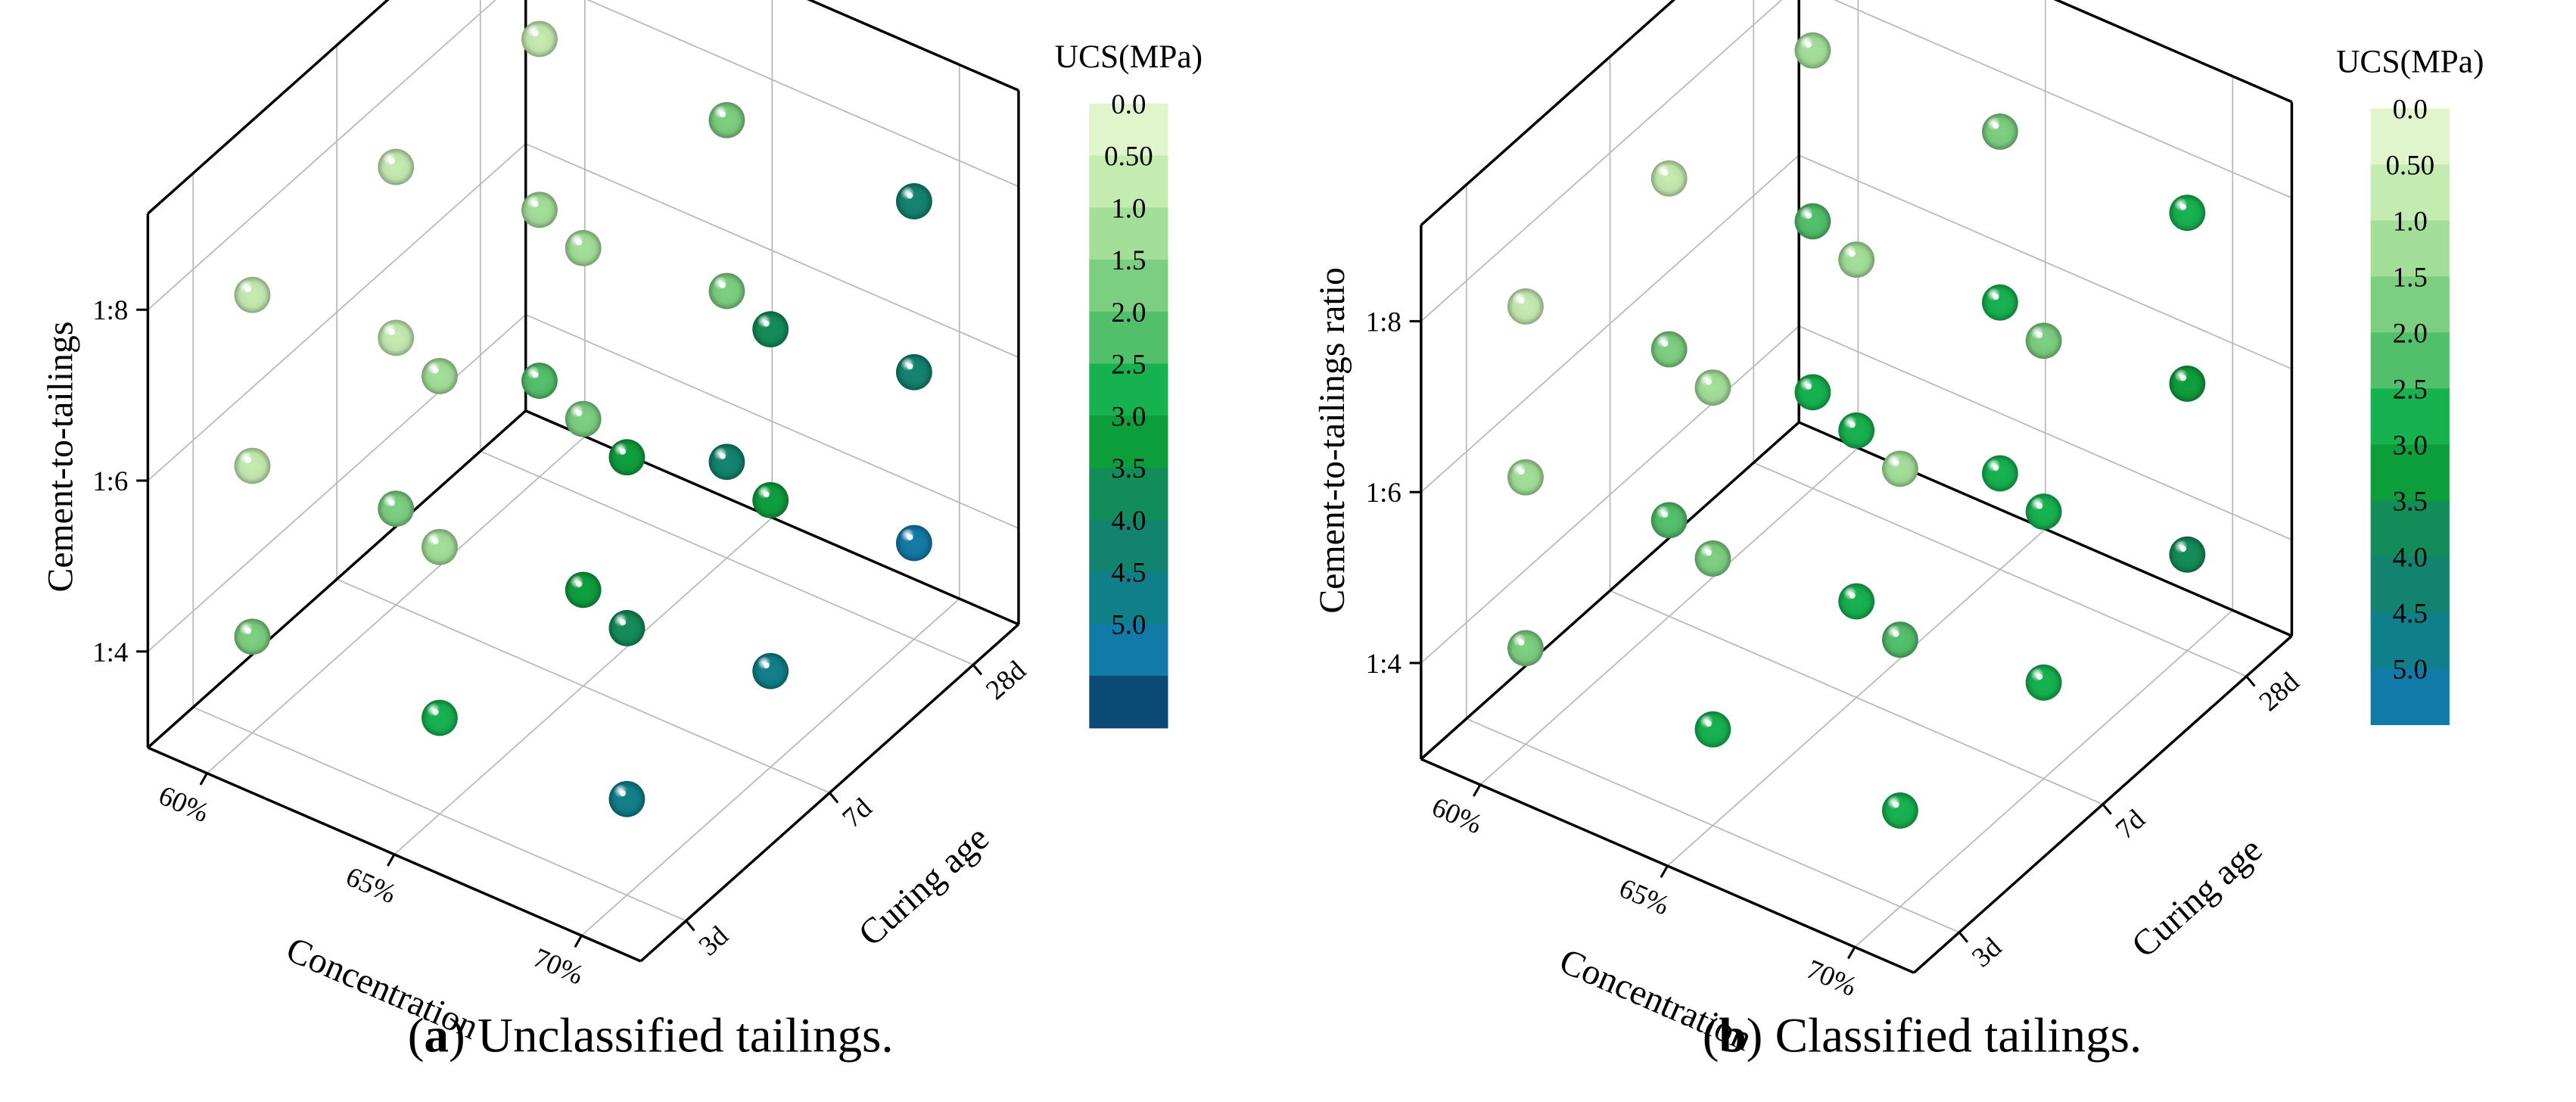  Describe the element at coordinates (1128, 207) in the screenshot. I see `colorbar-tick-label: 1.0` at that location.